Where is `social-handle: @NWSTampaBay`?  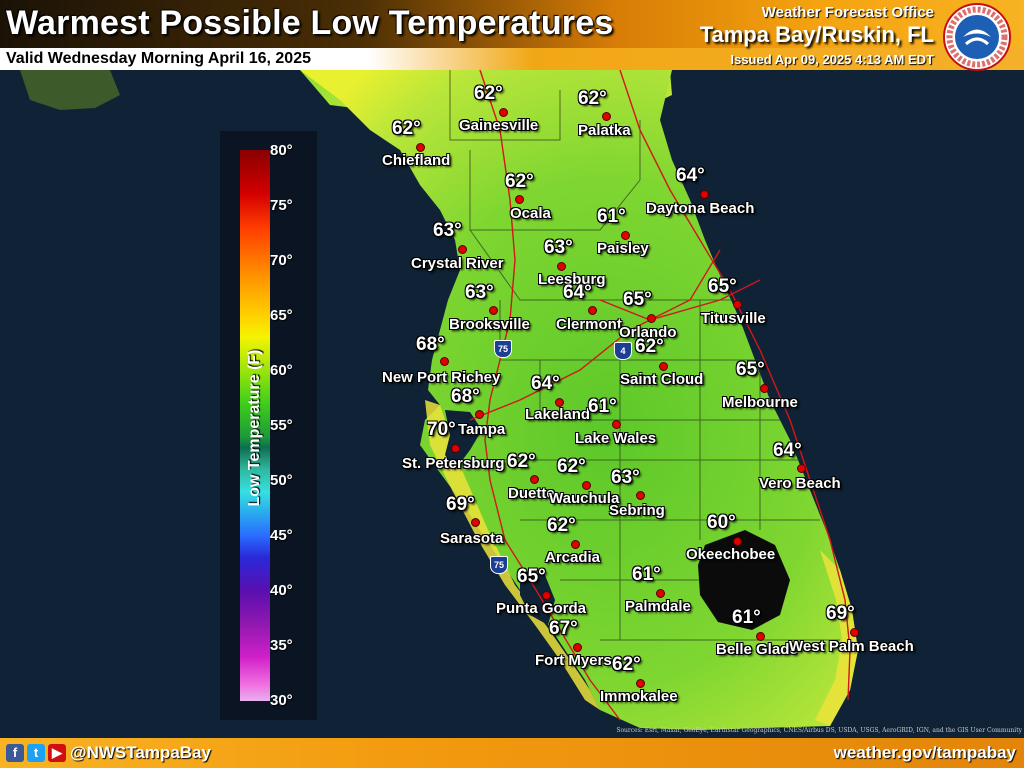 social-handle: @NWSTampaBay is located at coordinates (140, 752).